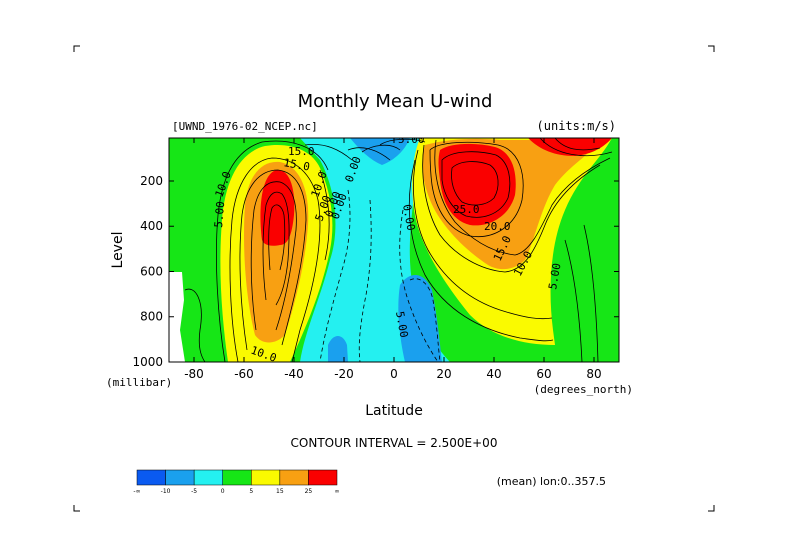  I want to click on x-tick-label: -20, so click(344, 374).